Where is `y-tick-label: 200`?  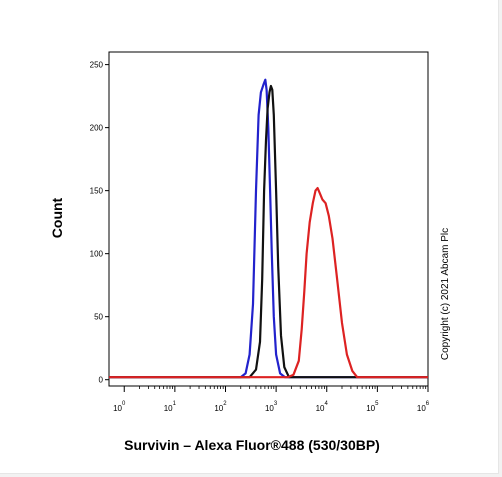 y-tick-label: 200 is located at coordinates (97, 128).